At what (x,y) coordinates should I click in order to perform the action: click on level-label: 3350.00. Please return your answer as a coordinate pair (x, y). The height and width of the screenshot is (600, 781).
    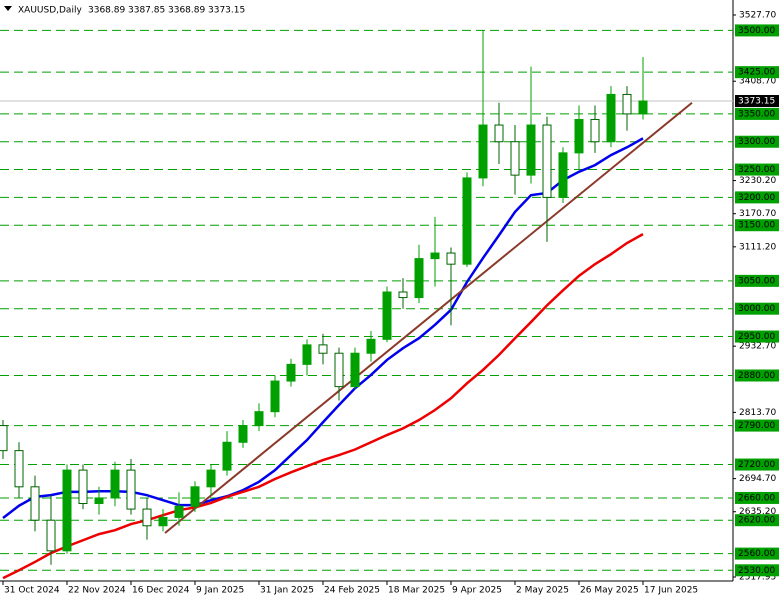
    Looking at the image, I should click on (756, 114).